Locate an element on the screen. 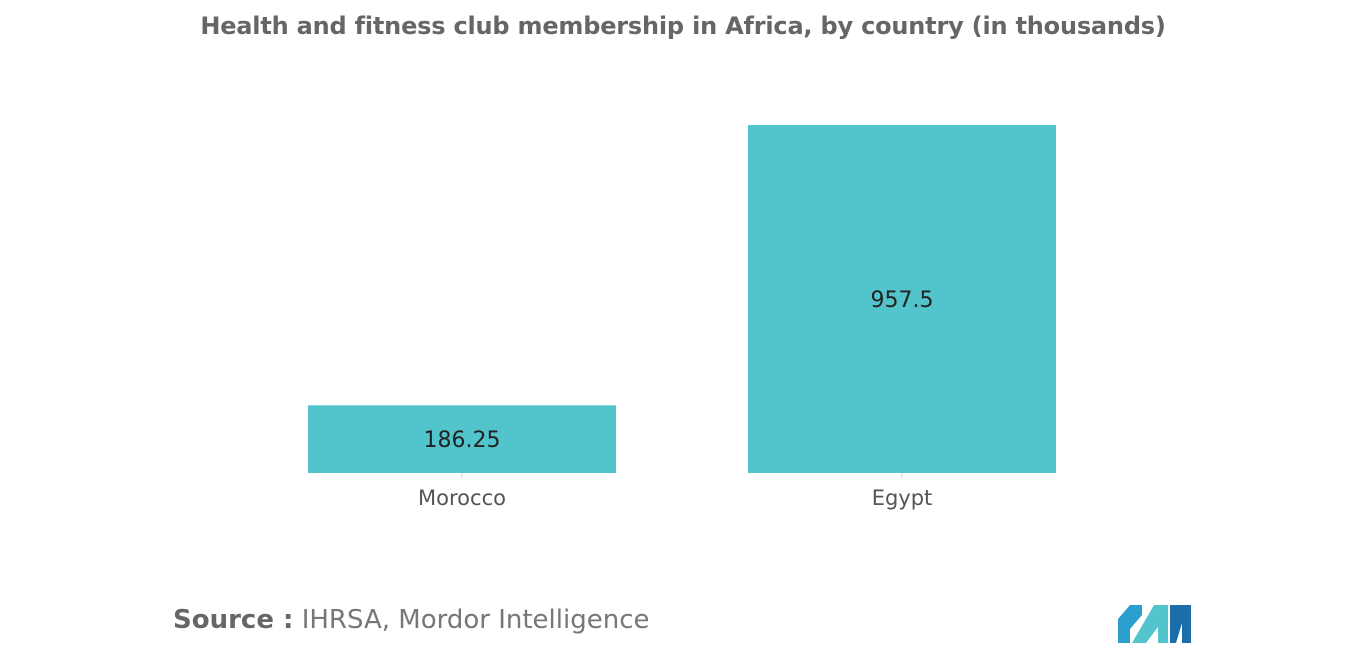 Image resolution: width=1366 pixels, height=655 pixels. data-label-egypt: 957.5 is located at coordinates (902, 300).